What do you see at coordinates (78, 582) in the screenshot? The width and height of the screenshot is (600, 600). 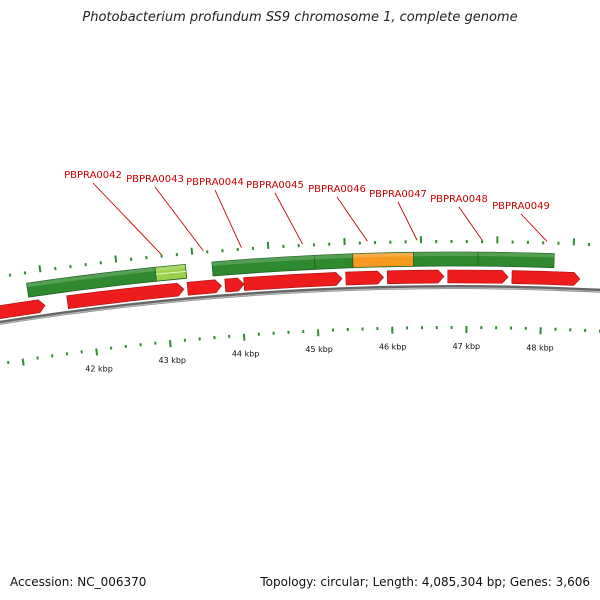 I see `accession-label: Accession: NC_006370` at bounding box center [78, 582].